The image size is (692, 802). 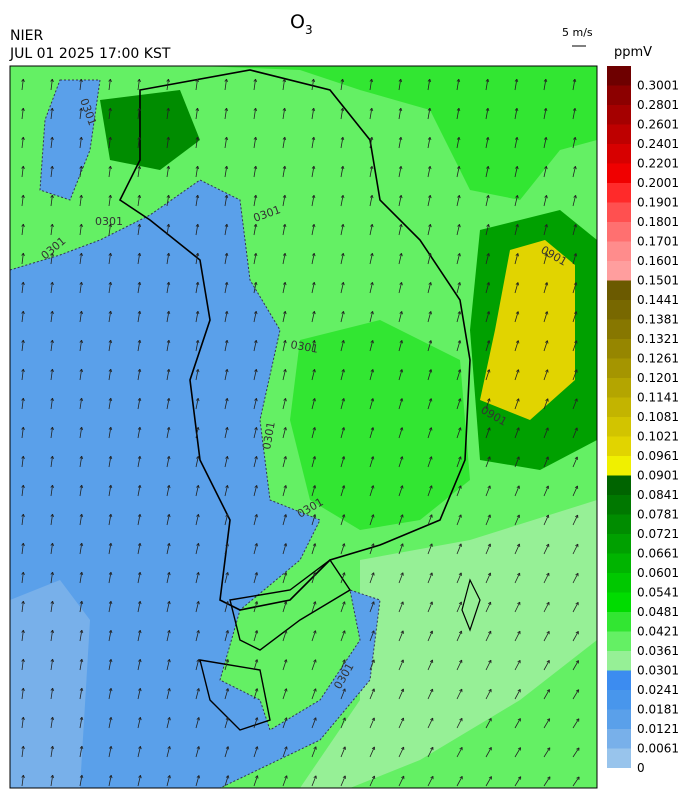 What do you see at coordinates (658, 515) in the screenshot?
I see `colorbar-label: 0.0781` at bounding box center [658, 515].